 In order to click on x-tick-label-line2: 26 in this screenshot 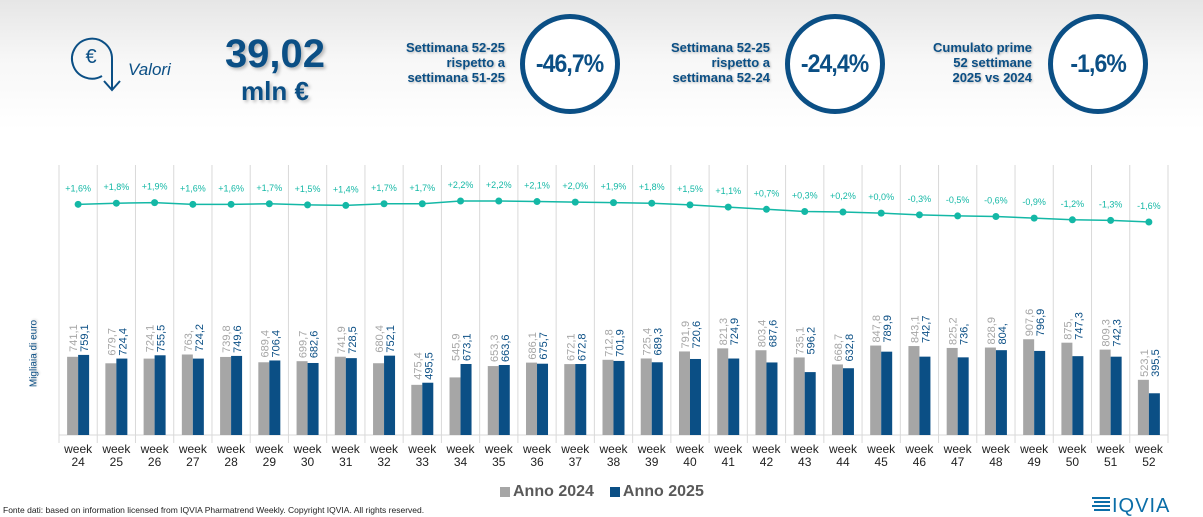, I will do `click(155, 462)`.